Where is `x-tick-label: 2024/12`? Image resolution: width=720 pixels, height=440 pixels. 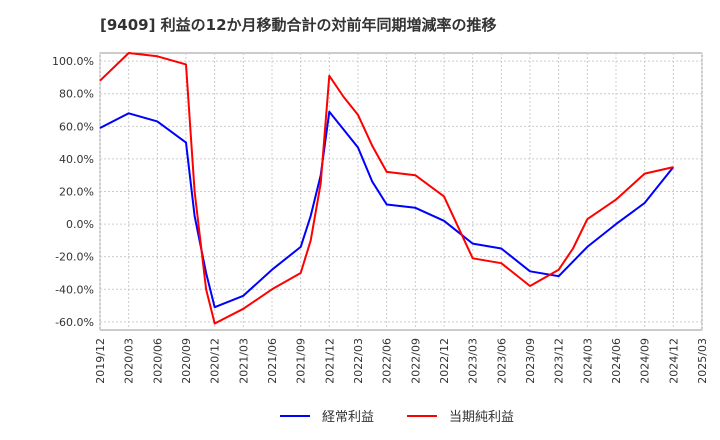 x-tick-label: 2024/12 is located at coordinates (673, 361).